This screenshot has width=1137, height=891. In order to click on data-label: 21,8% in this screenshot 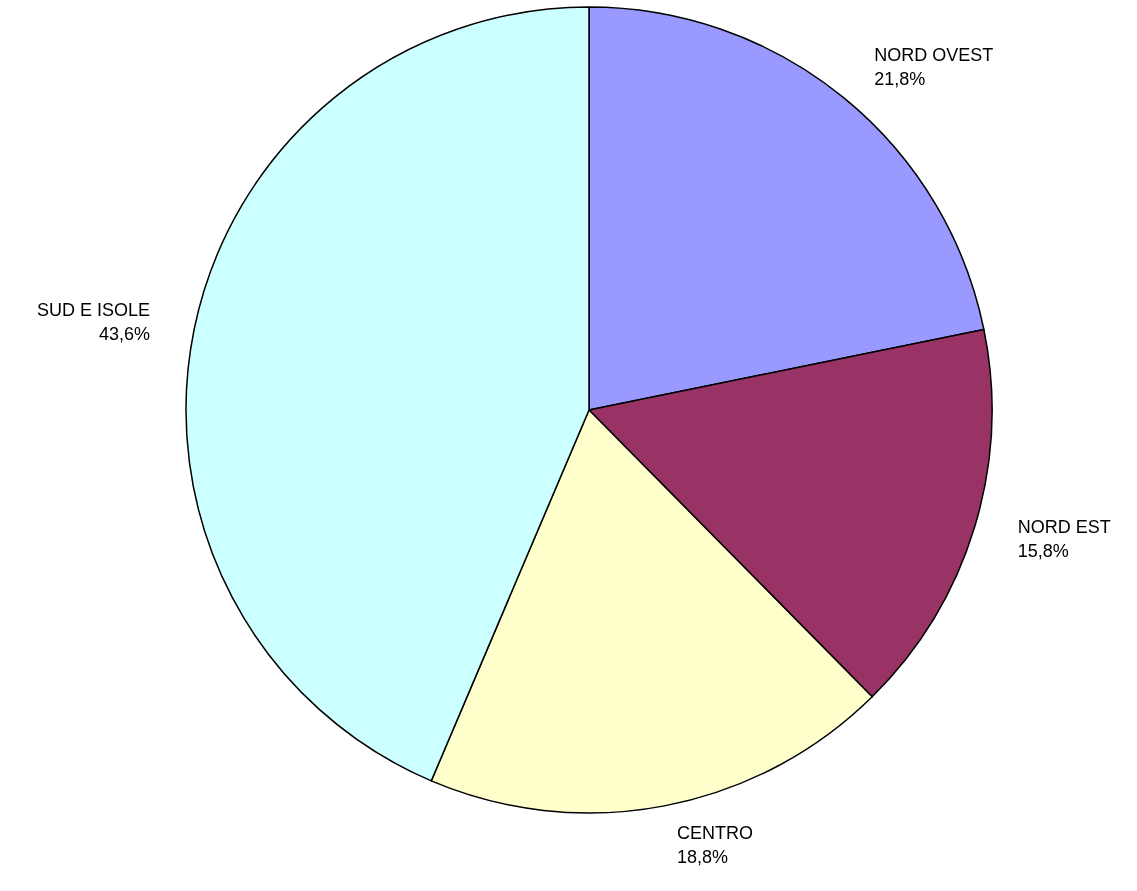, I will do `click(900, 78)`.